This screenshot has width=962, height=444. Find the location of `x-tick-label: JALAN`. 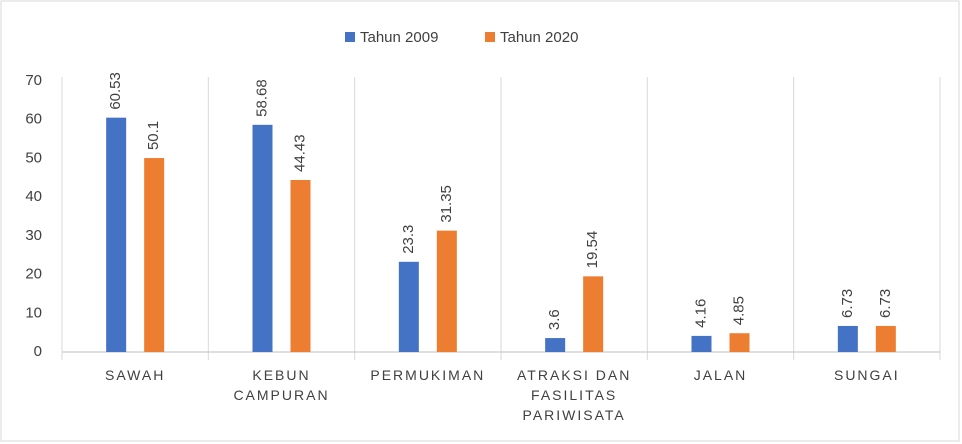

x-tick-label: JALAN is located at coordinates (721, 375).